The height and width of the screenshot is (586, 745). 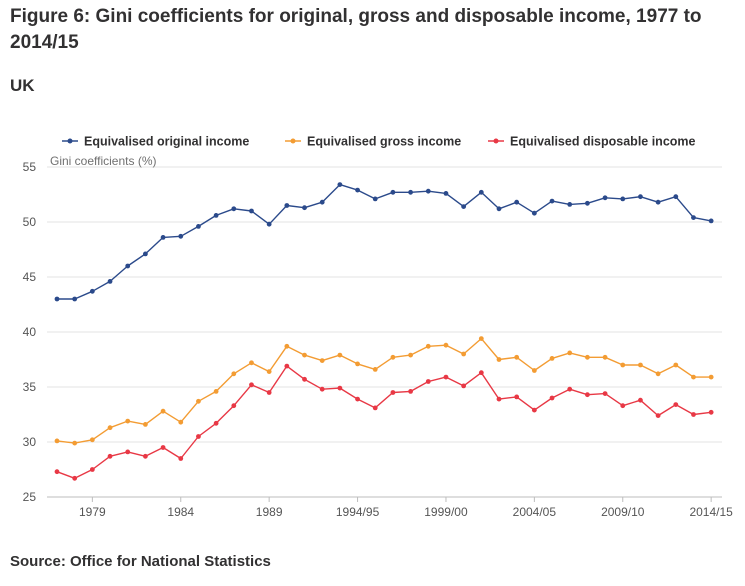 I want to click on x-tick-label: 2014/15, so click(x=711, y=512).